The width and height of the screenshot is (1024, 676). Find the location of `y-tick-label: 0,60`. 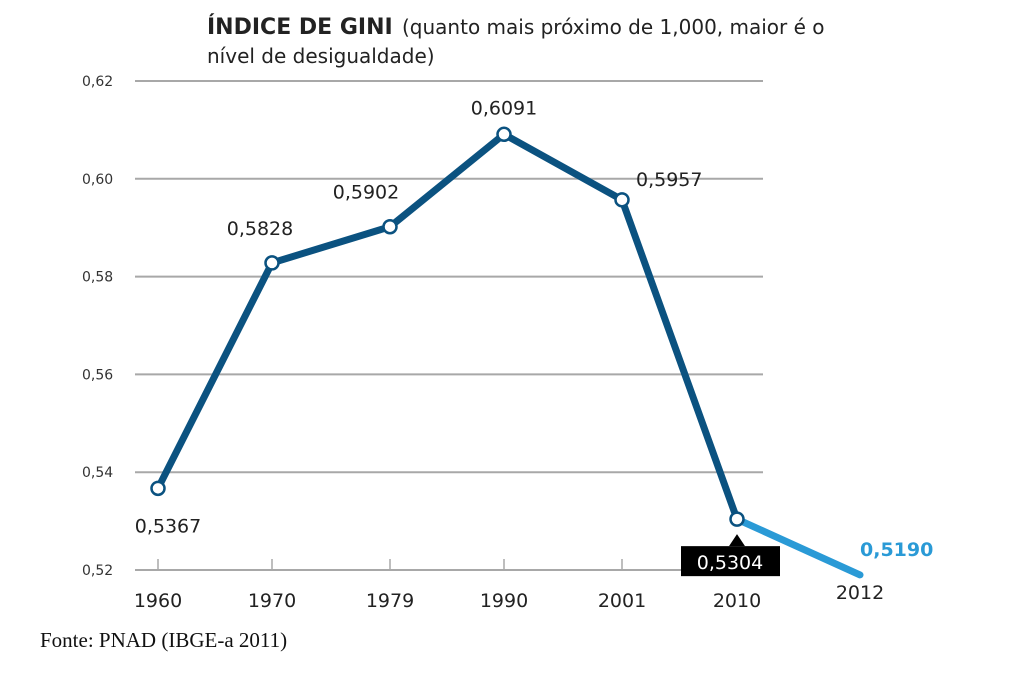

y-tick-label: 0,60 is located at coordinates (97, 180).